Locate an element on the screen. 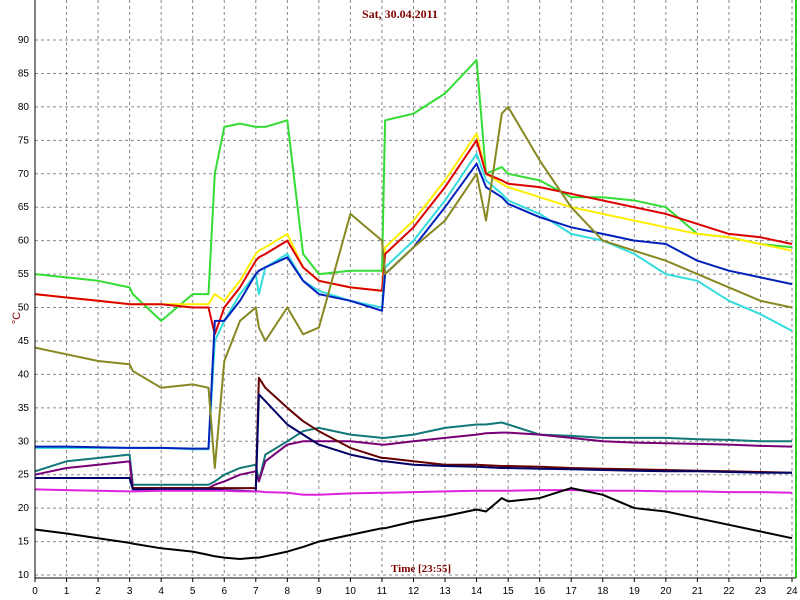  x-tick-label: 17 is located at coordinates (572, 591).